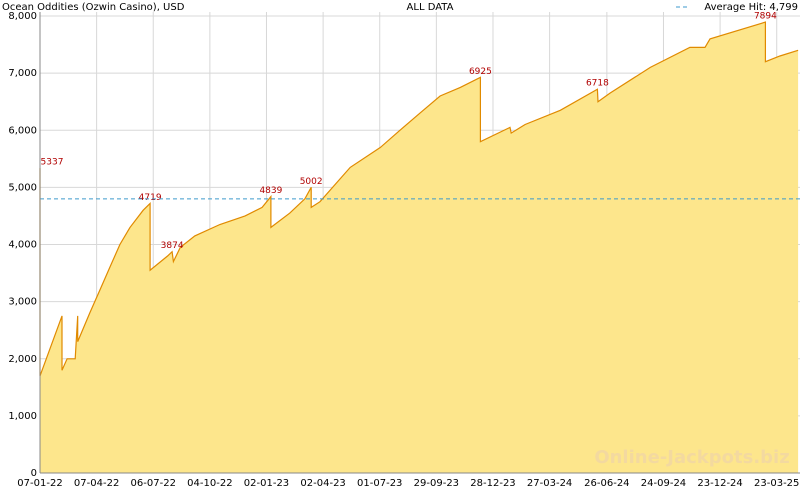  Describe the element at coordinates (172, 246) in the screenshot. I see `peak-label: 3874` at that location.